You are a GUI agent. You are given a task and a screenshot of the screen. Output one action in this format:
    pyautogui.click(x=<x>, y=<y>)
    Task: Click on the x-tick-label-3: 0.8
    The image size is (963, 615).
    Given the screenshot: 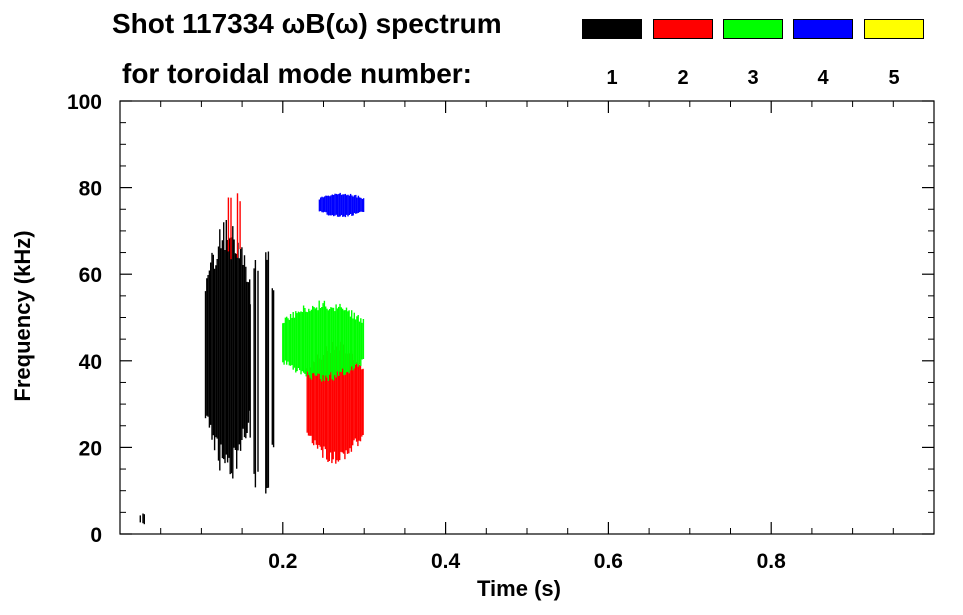 What is the action you would take?
    pyautogui.click(x=772, y=561)
    